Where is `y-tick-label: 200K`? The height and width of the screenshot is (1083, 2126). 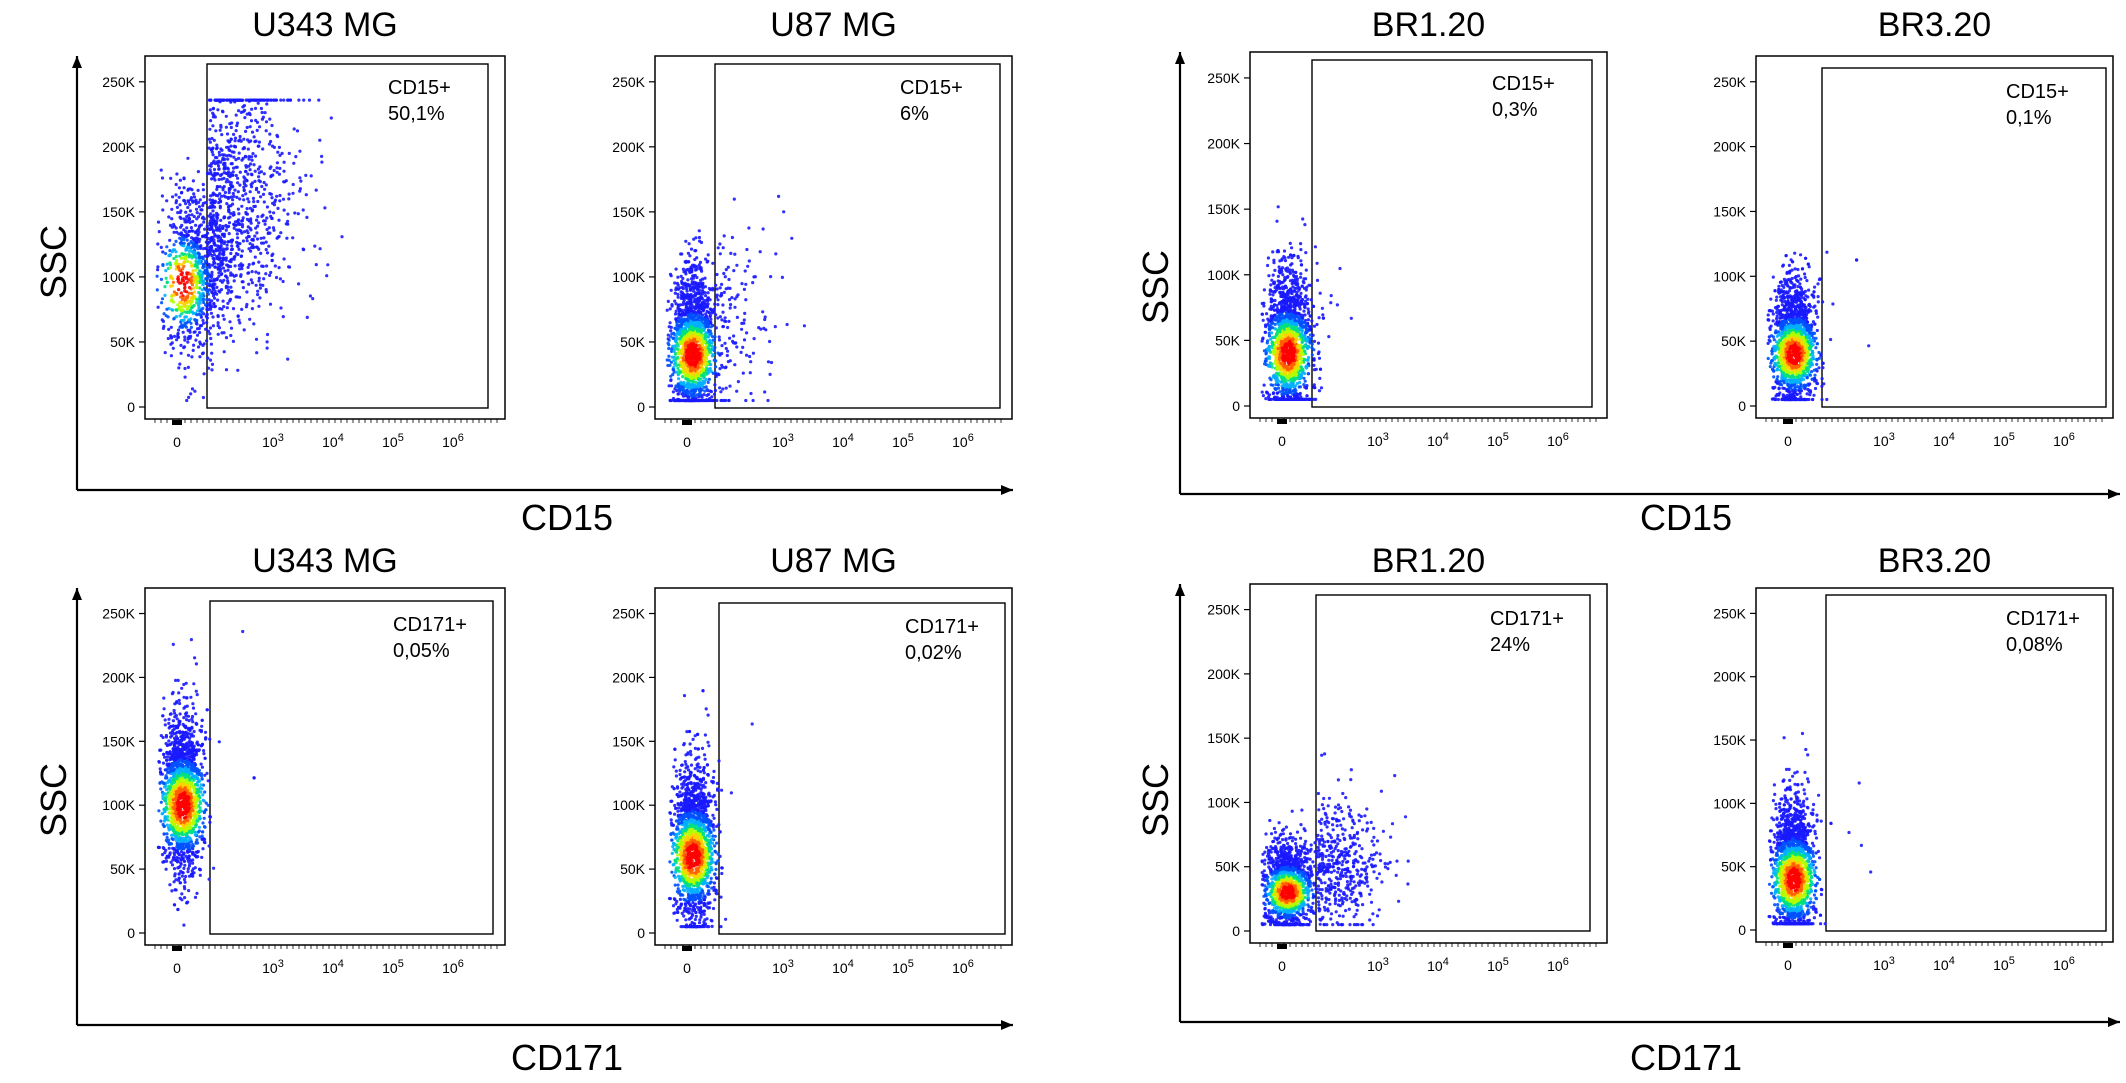
y-tick-label: 200K is located at coordinates (628, 147).